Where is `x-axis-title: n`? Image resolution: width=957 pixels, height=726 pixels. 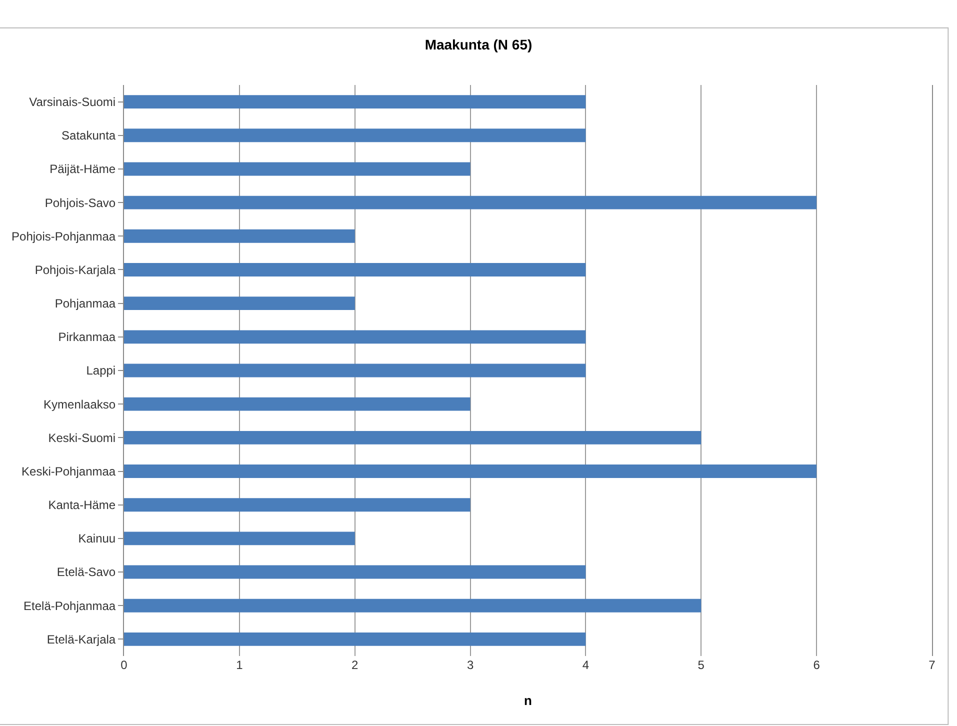
x-axis-title: n is located at coordinates (528, 700).